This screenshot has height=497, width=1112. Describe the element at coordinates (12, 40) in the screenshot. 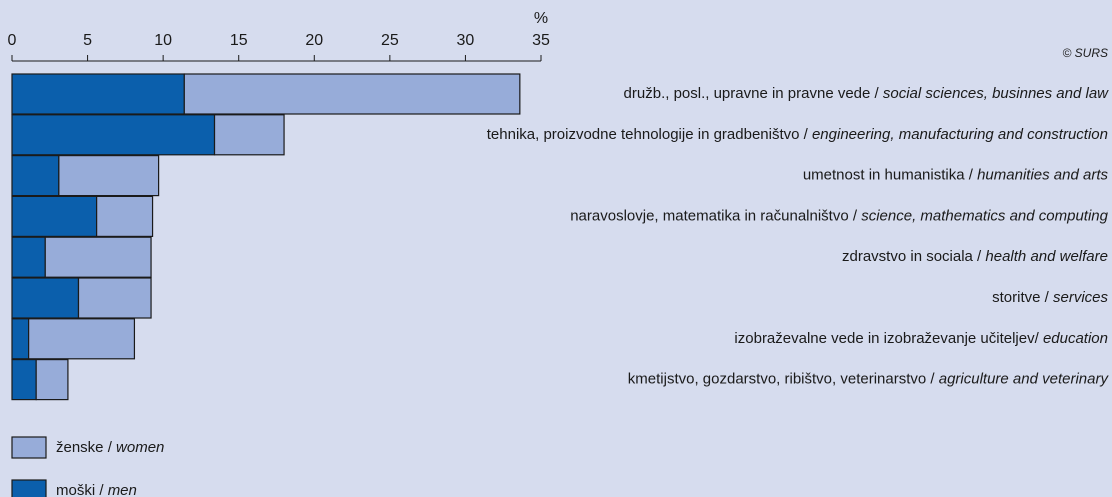

I see `x-tick-label: 0` at that location.